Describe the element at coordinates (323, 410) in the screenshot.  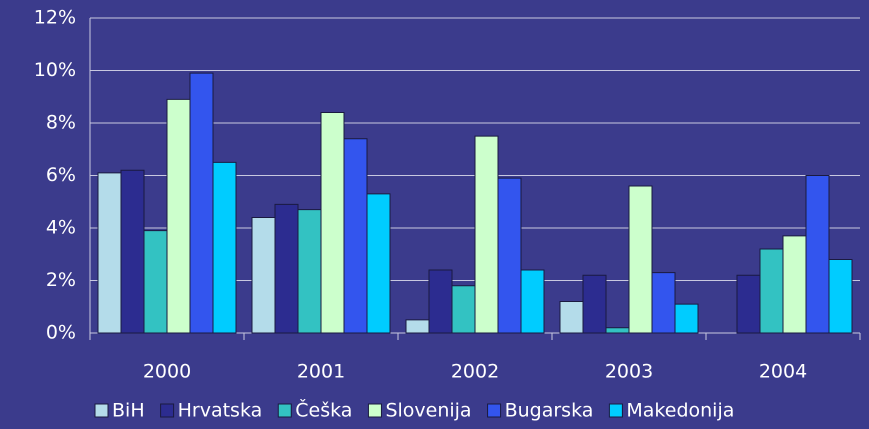
I see `legend-label: Češka` at that location.